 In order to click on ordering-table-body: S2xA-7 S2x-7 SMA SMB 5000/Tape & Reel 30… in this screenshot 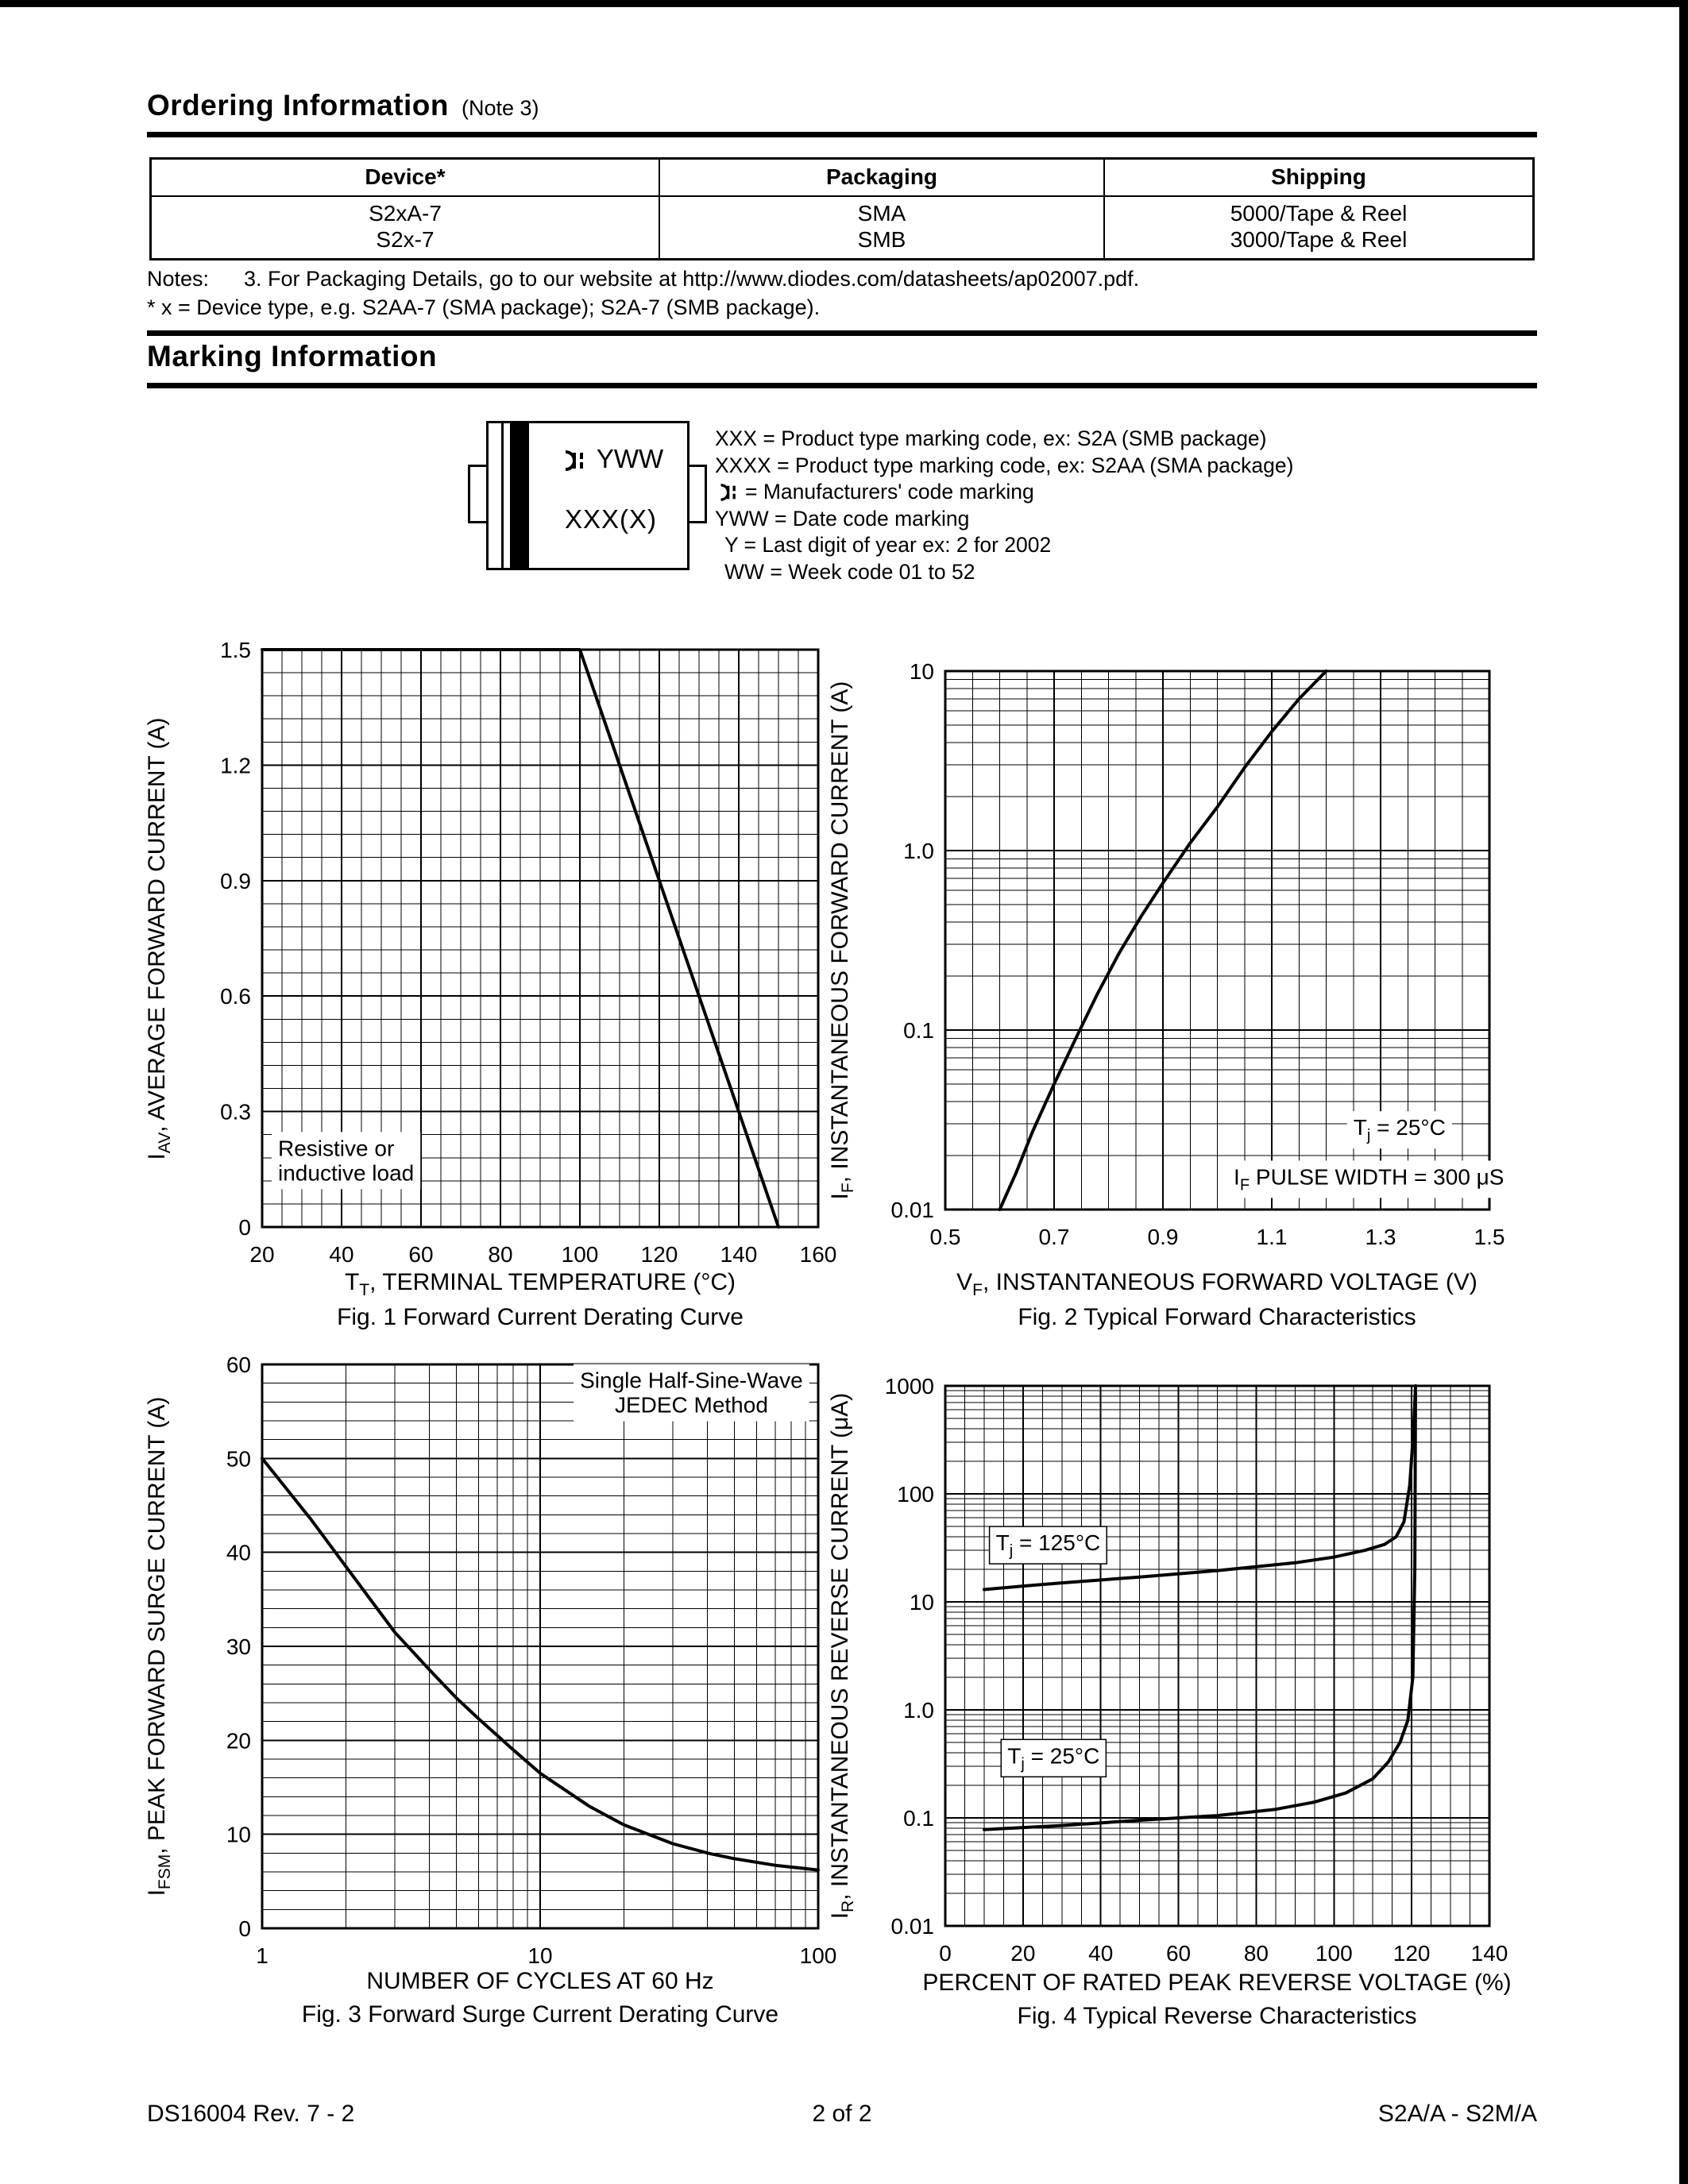, I will do `click(842, 227)`.